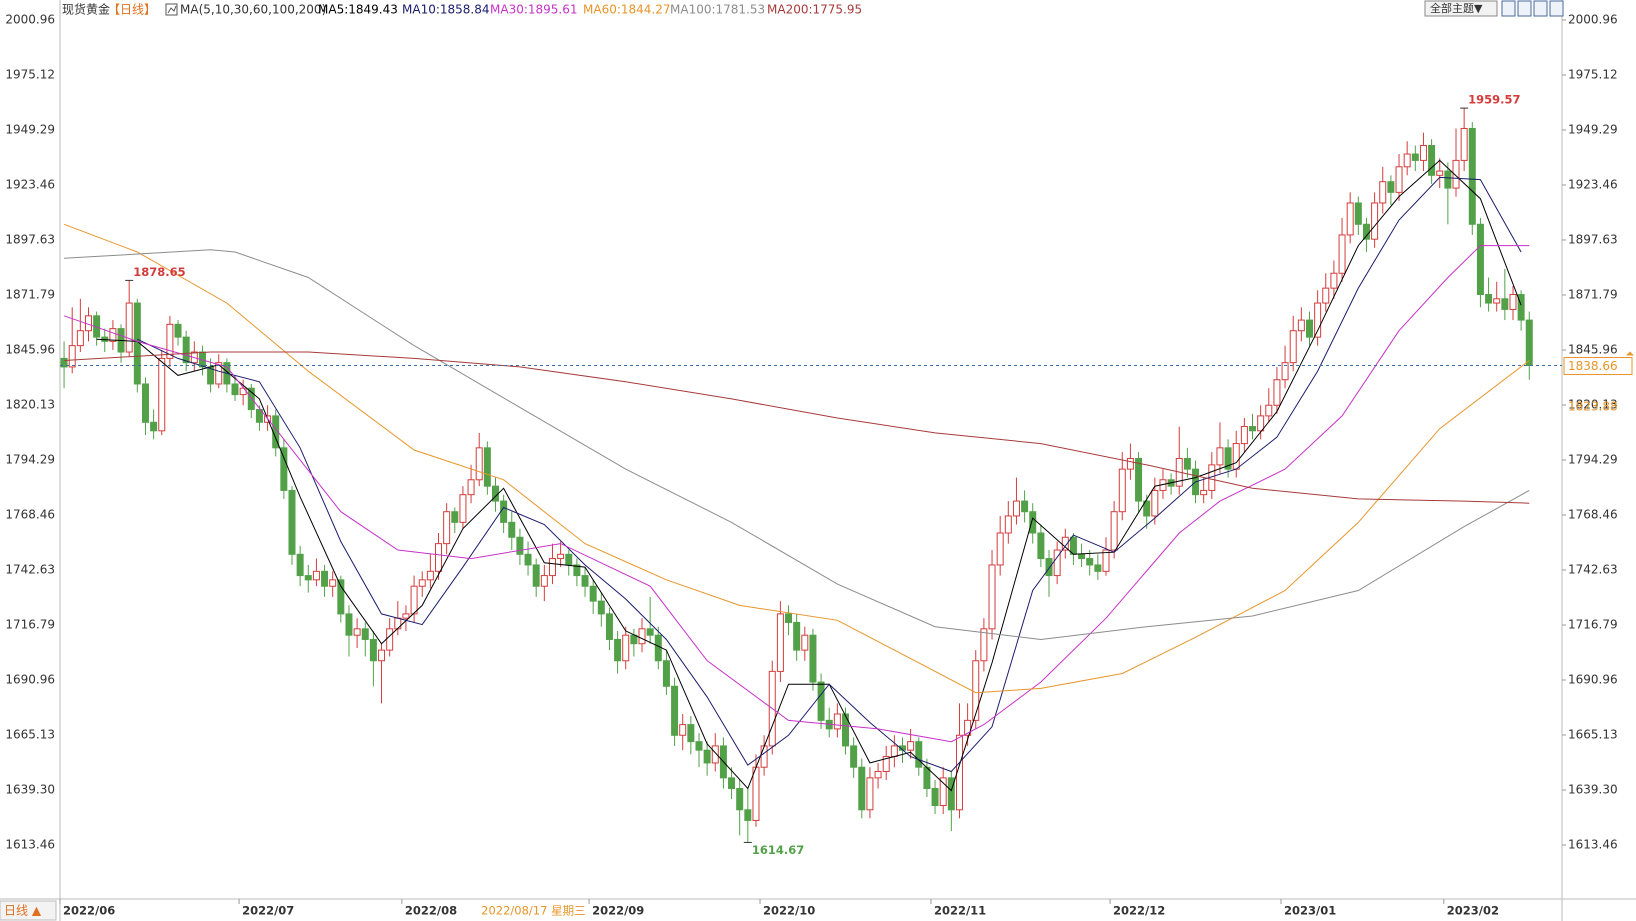 This screenshot has width=1636, height=921. Describe the element at coordinates (789, 911) in the screenshot. I see `x-tick-label: 2022/10` at that location.